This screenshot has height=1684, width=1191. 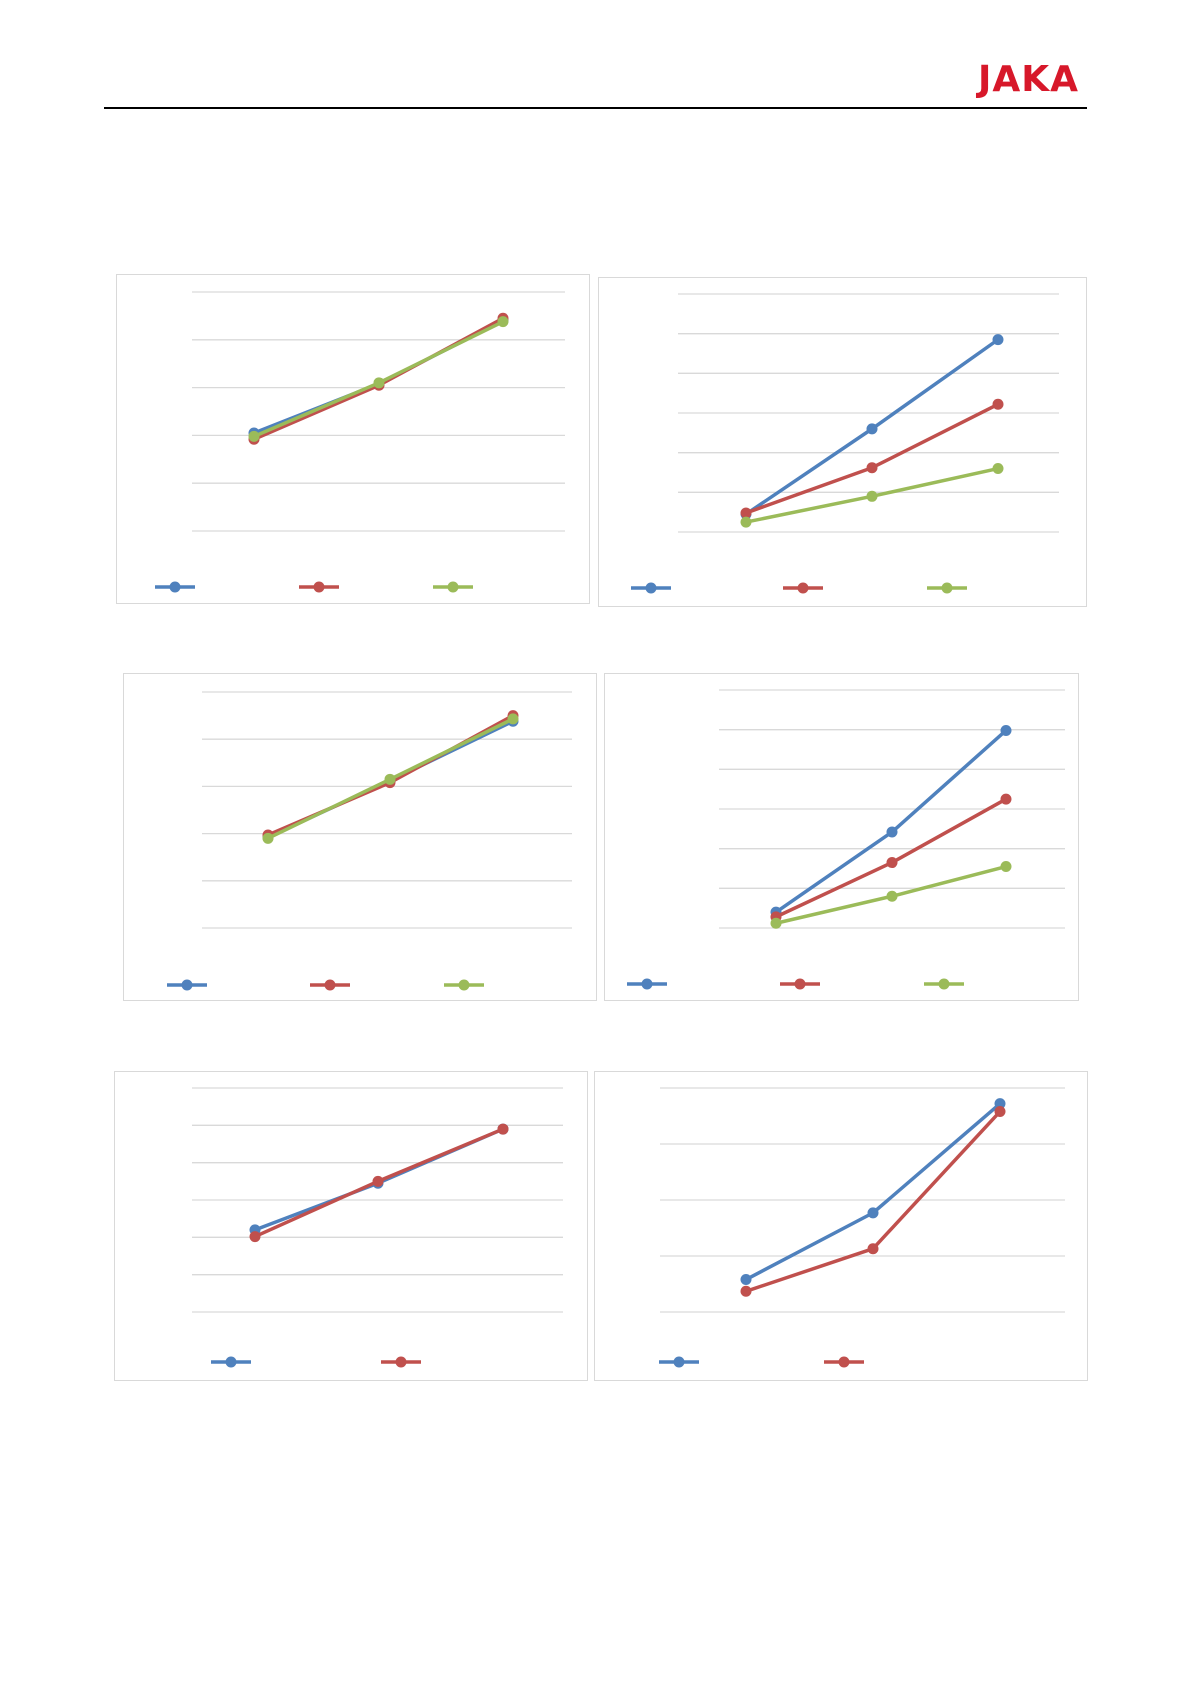 What do you see at coordinates (595, 108) in the screenshot?
I see `header-divider` at bounding box center [595, 108].